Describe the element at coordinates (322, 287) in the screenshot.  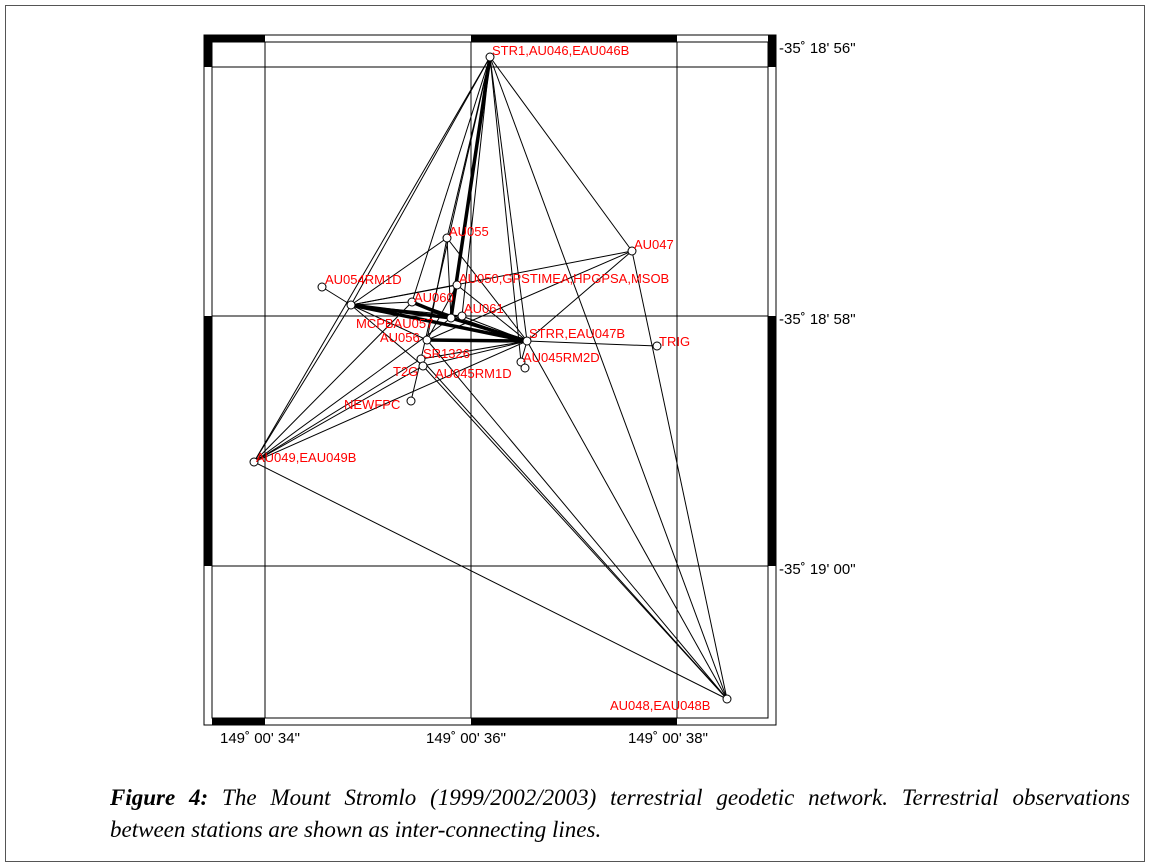
I see `station-marker-au054rm1d` at that location.